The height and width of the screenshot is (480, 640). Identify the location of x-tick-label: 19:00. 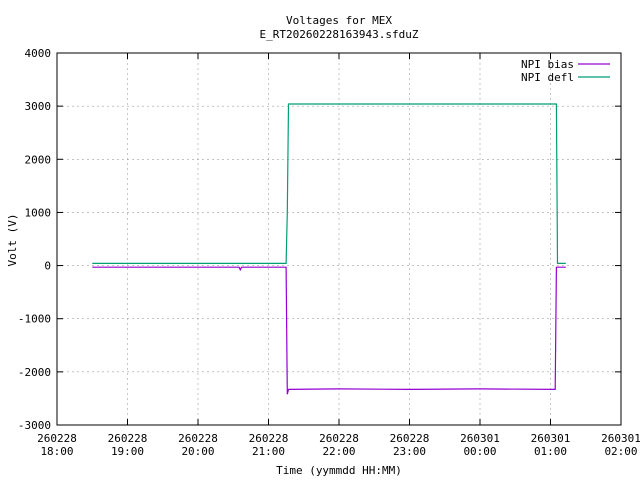
(127, 451).